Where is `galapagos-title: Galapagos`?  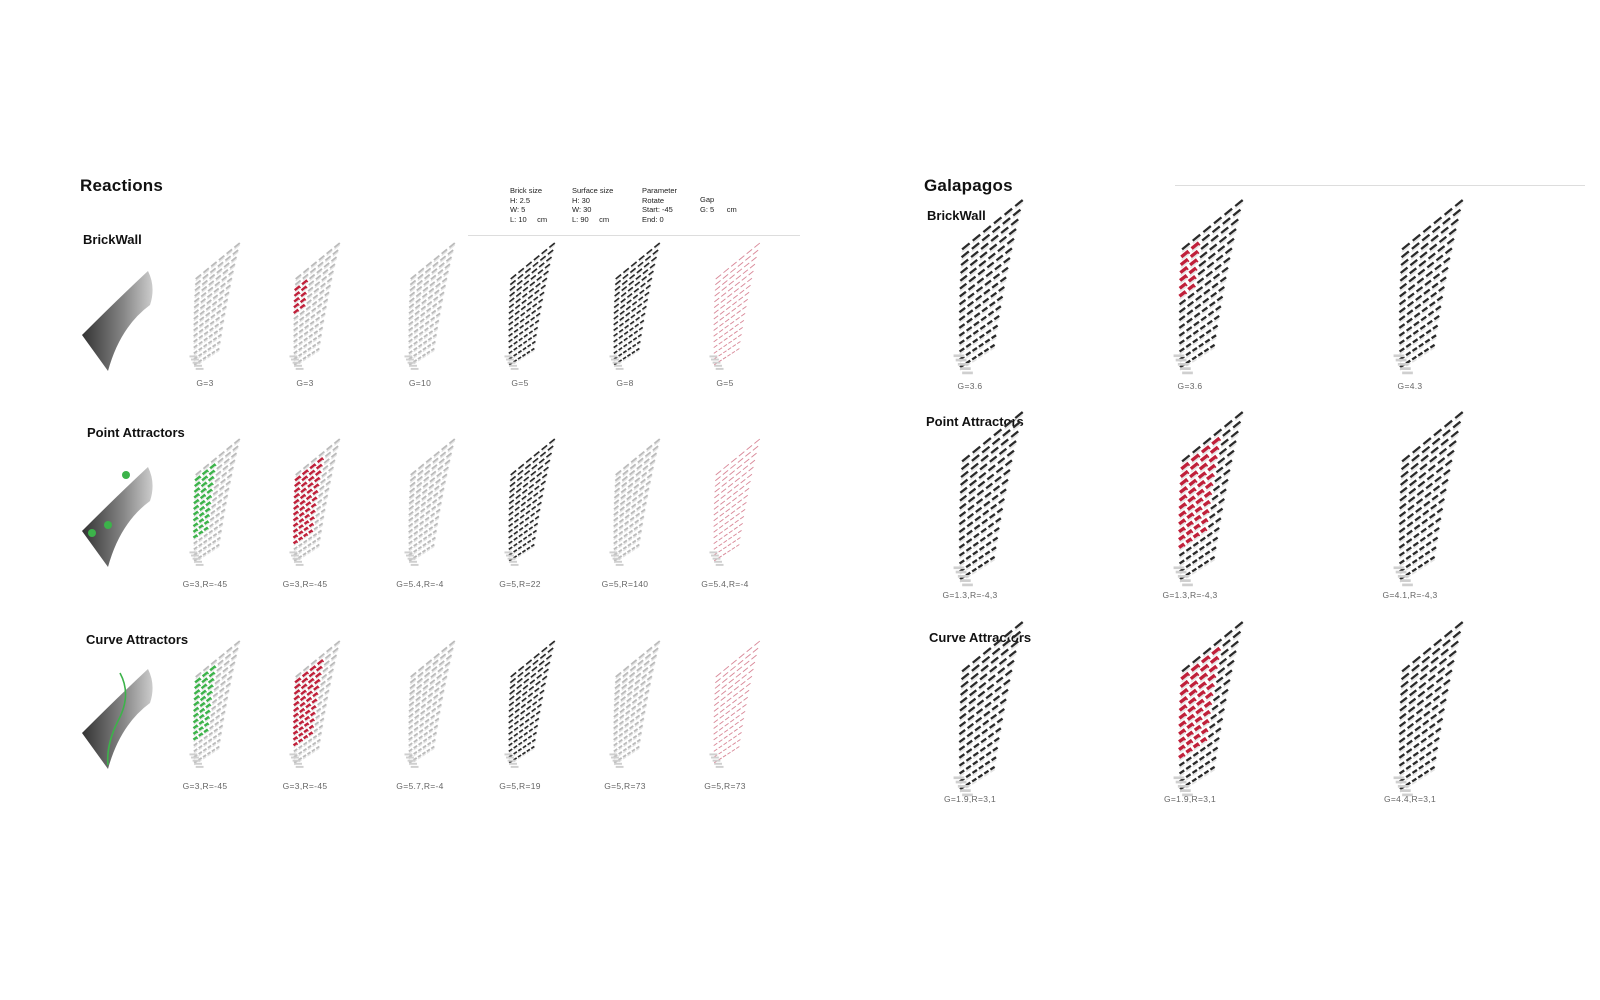 galapagos-title: Galapagos is located at coordinates (968, 185).